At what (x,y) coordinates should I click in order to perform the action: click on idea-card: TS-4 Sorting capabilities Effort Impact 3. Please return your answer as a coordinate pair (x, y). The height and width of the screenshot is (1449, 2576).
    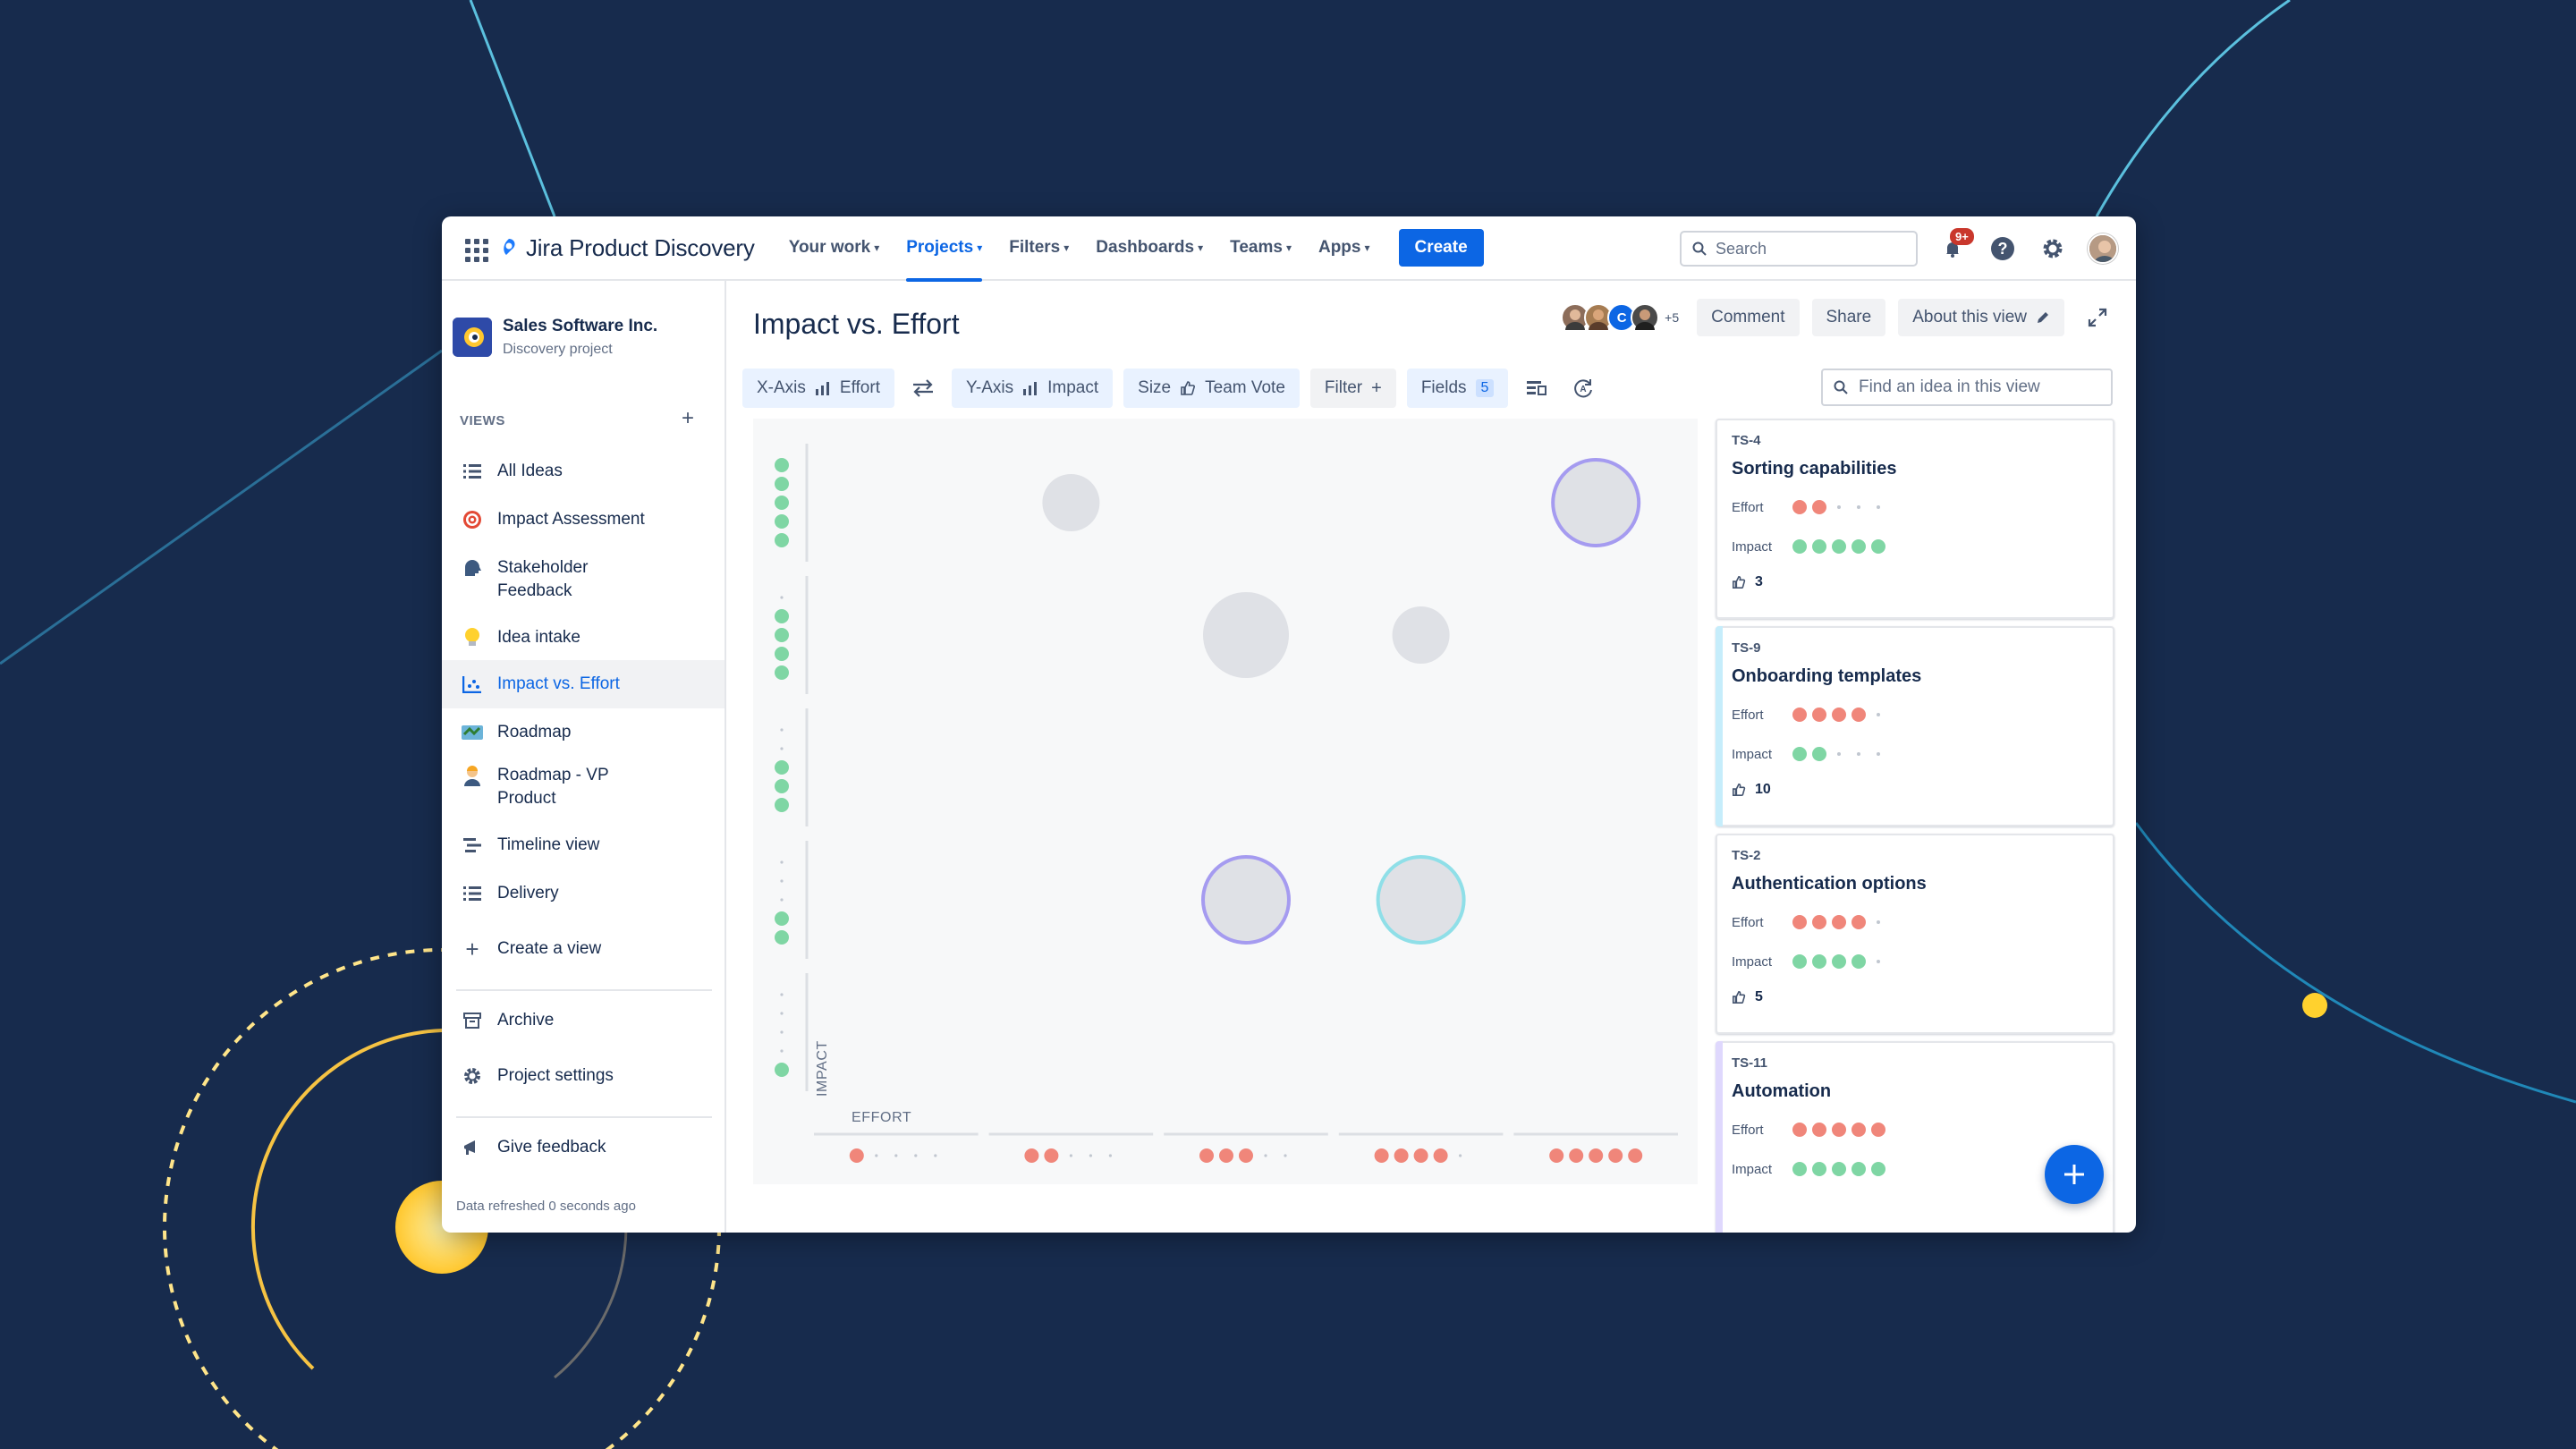
    Looking at the image, I should click on (1915, 519).